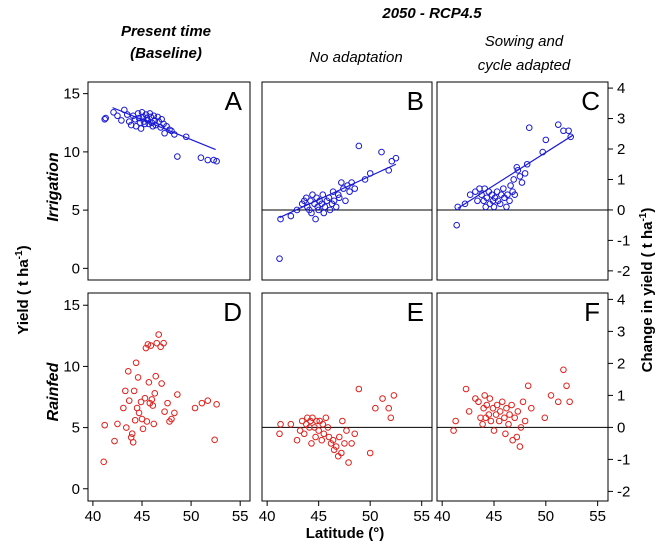 The width and height of the screenshot is (662, 544). I want to click on fit-line, so click(338, 191).